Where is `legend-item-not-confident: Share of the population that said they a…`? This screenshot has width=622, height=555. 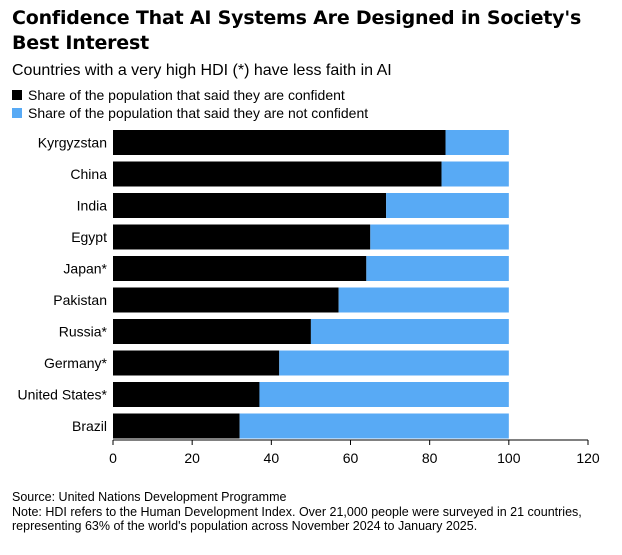 legend-item-not-confident: Share of the population that said they a… is located at coordinates (190, 113).